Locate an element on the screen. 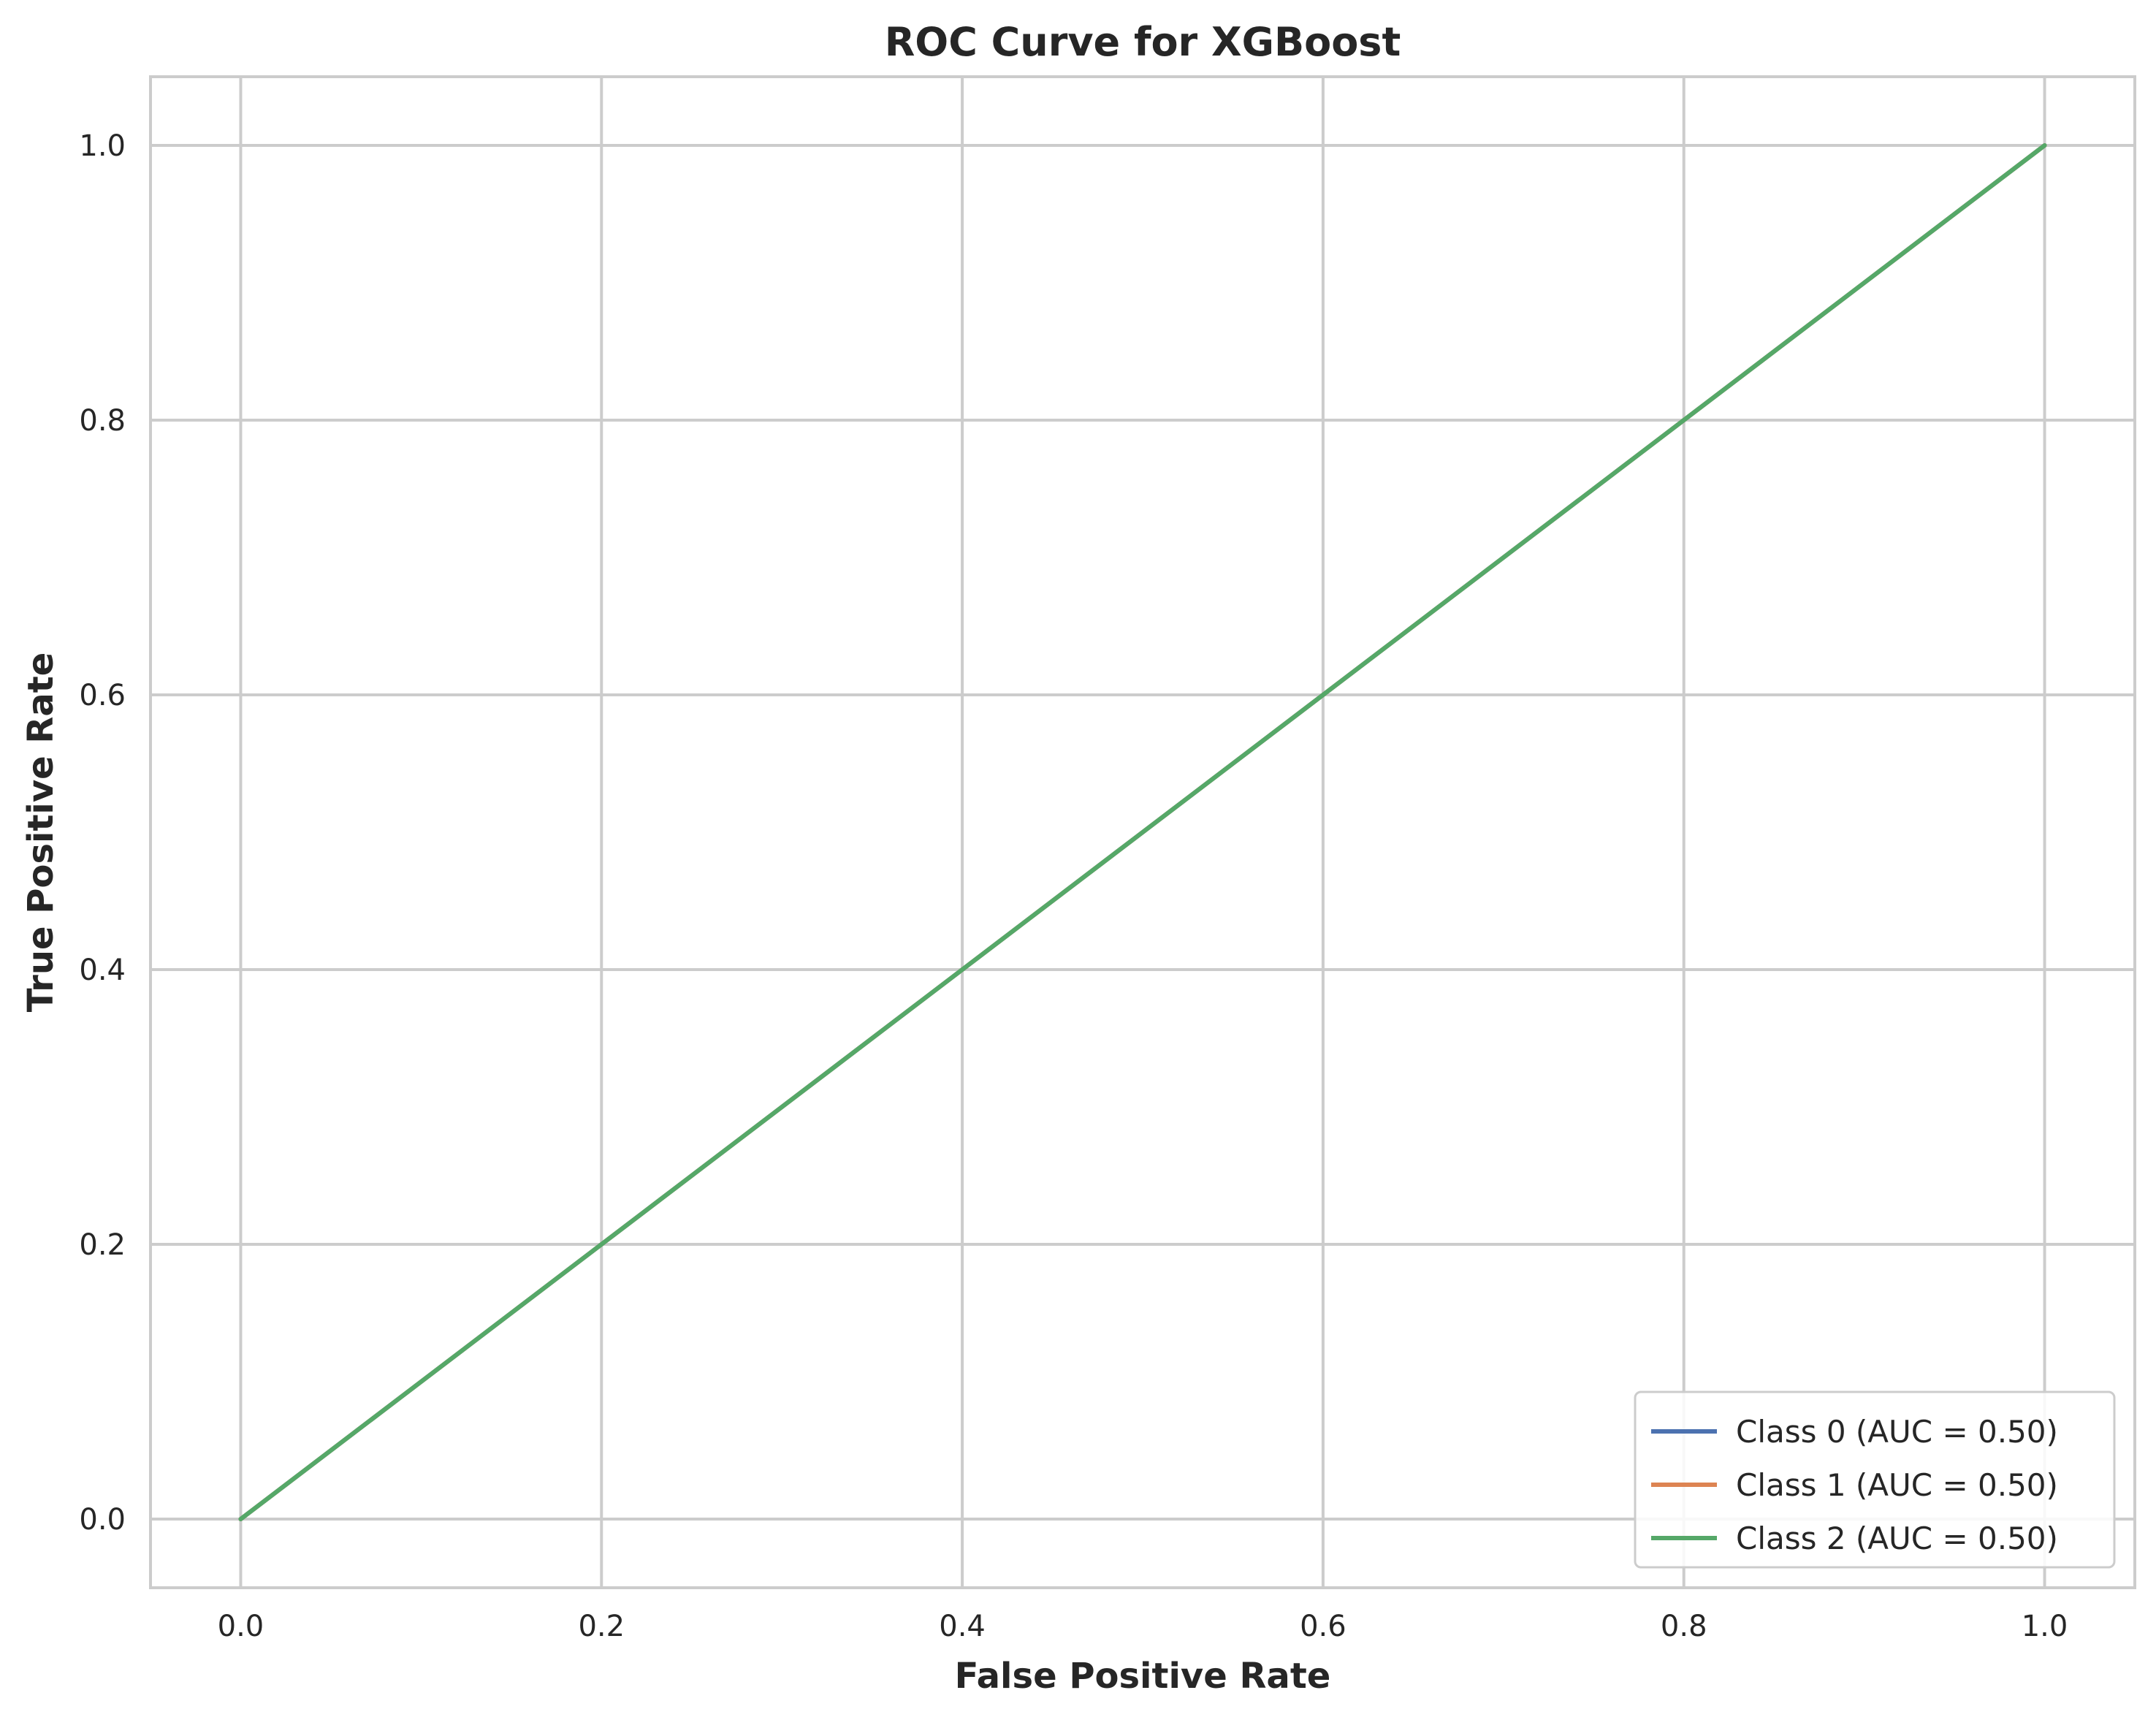  y-tick-label: 0.2 is located at coordinates (102, 1245).